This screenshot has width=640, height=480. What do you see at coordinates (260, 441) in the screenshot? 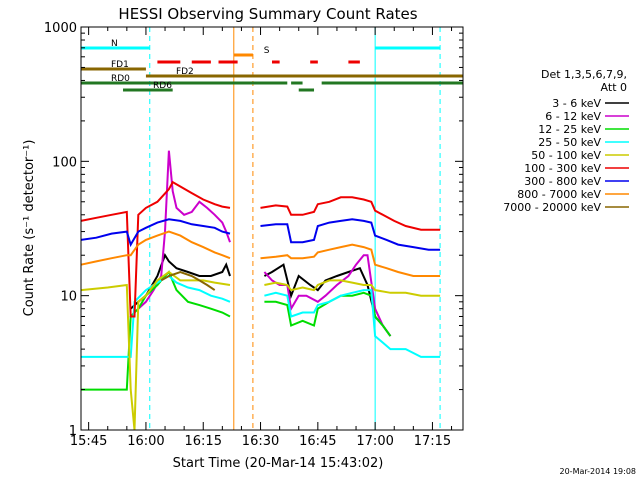
I see `x-tick-label: 16:30` at bounding box center [260, 441].